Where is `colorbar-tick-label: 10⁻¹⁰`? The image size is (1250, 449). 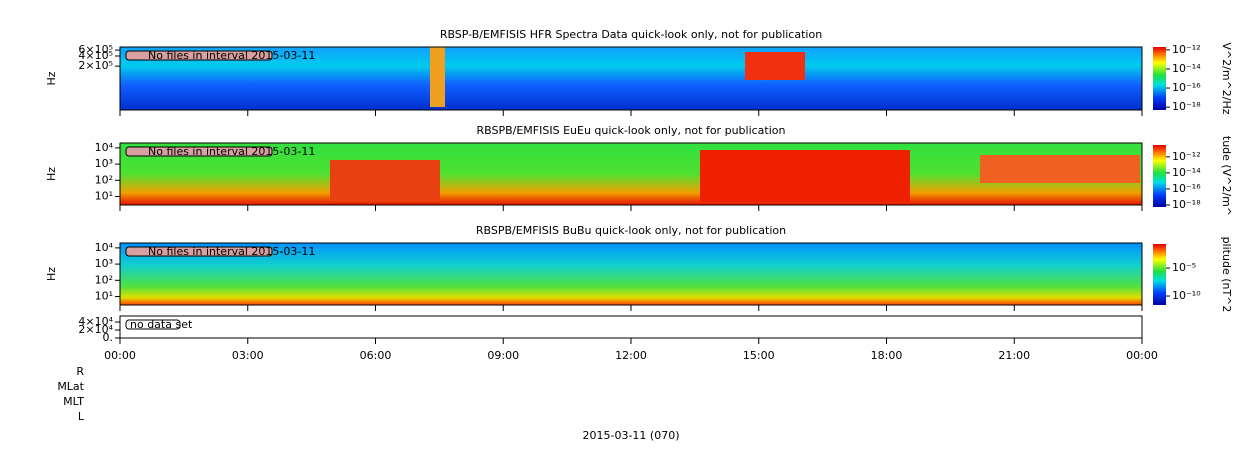 colorbar-tick-label: 10⁻¹⁰ is located at coordinates (1186, 295).